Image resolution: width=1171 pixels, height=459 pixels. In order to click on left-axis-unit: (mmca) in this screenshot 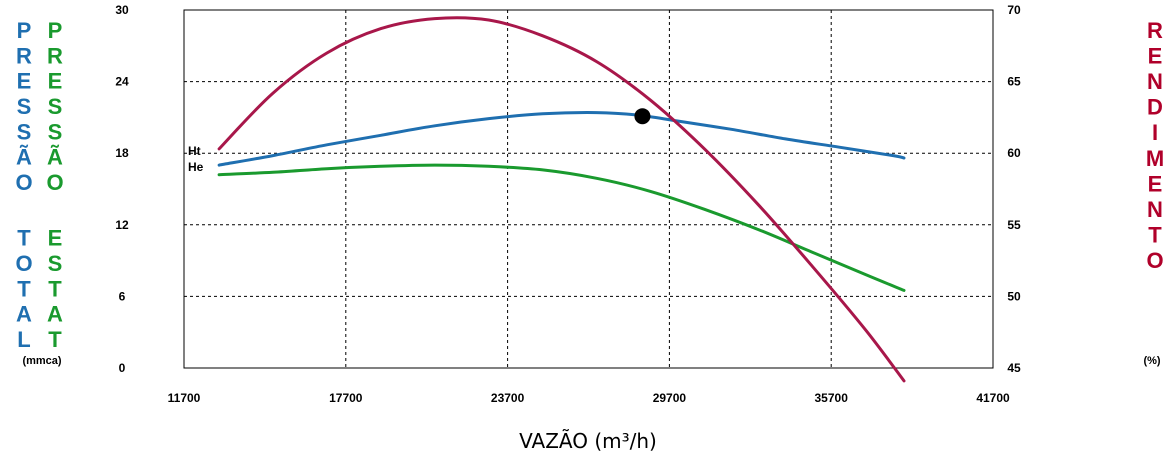, I will do `click(41, 361)`.